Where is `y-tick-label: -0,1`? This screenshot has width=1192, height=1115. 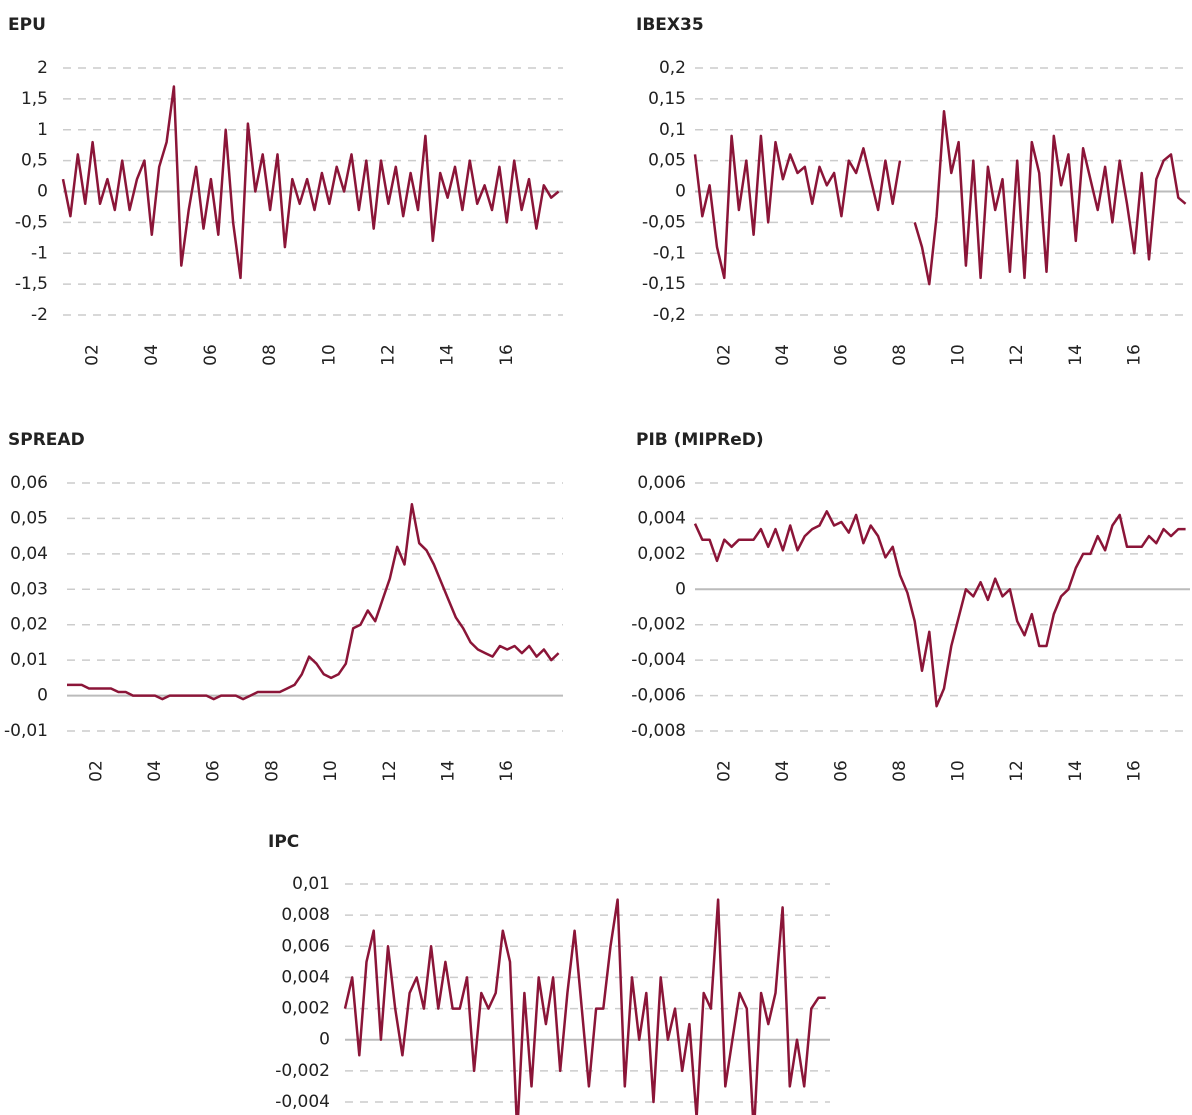
y-tick-label: -0,1 is located at coordinates (669, 253).